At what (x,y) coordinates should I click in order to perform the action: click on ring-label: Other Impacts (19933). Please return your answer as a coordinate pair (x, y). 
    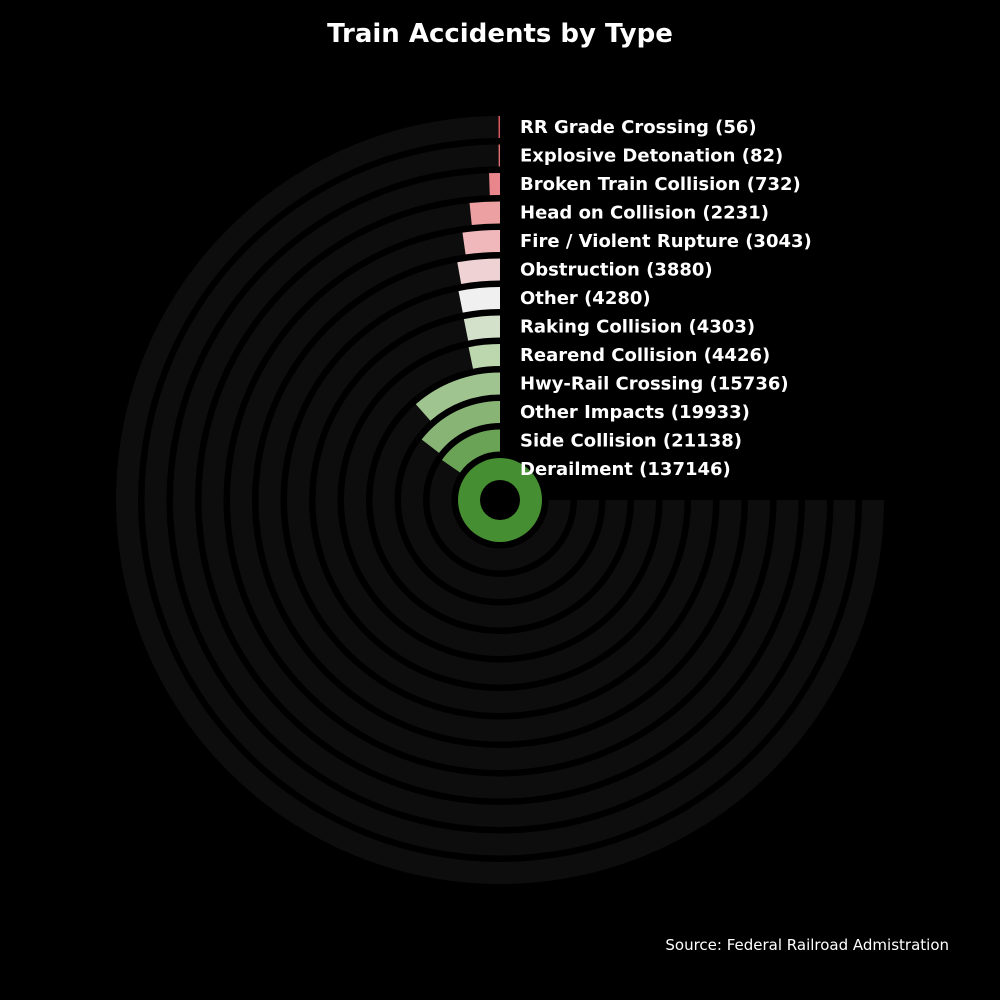
    Looking at the image, I should click on (635, 412).